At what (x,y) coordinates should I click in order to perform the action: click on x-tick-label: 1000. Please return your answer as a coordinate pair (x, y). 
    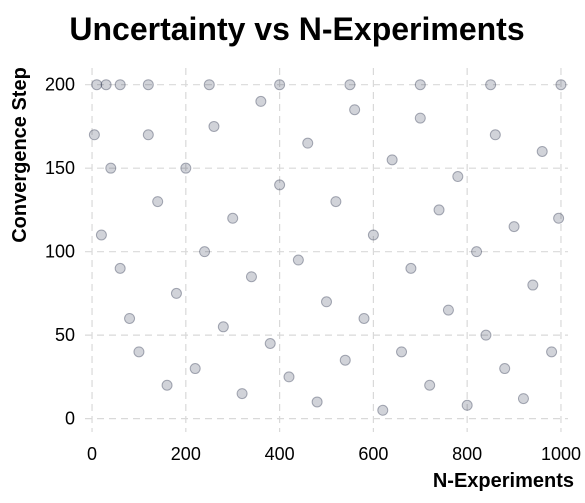
    Looking at the image, I should click on (561, 454).